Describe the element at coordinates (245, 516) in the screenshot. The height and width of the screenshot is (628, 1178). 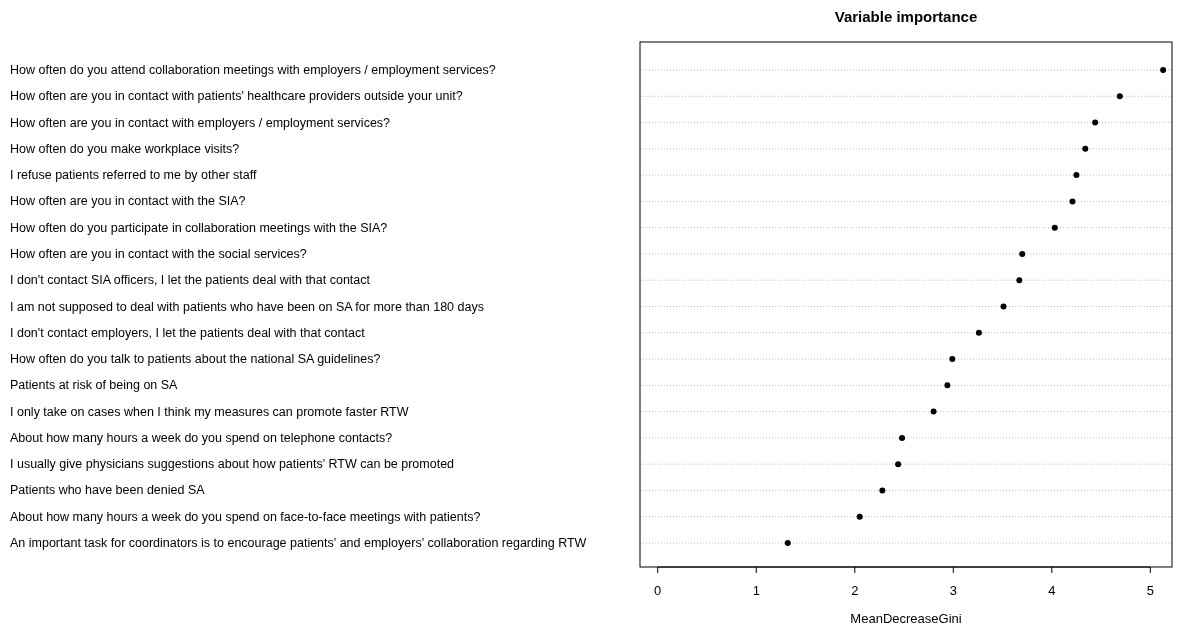
I see `y-tick-label: About how many hours a week do you spend on face-to-face meetings with patients?` at that location.